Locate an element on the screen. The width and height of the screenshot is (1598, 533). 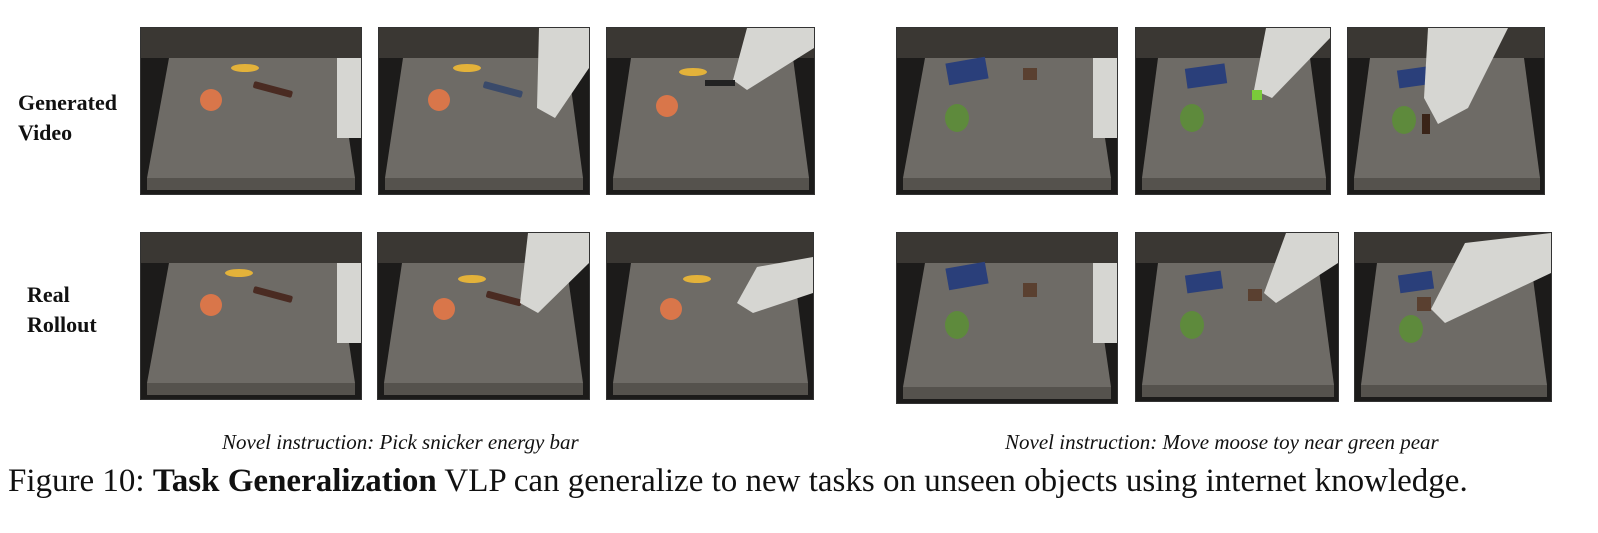
row-label-generated-video: Generated Video is located at coordinates (67, 118).